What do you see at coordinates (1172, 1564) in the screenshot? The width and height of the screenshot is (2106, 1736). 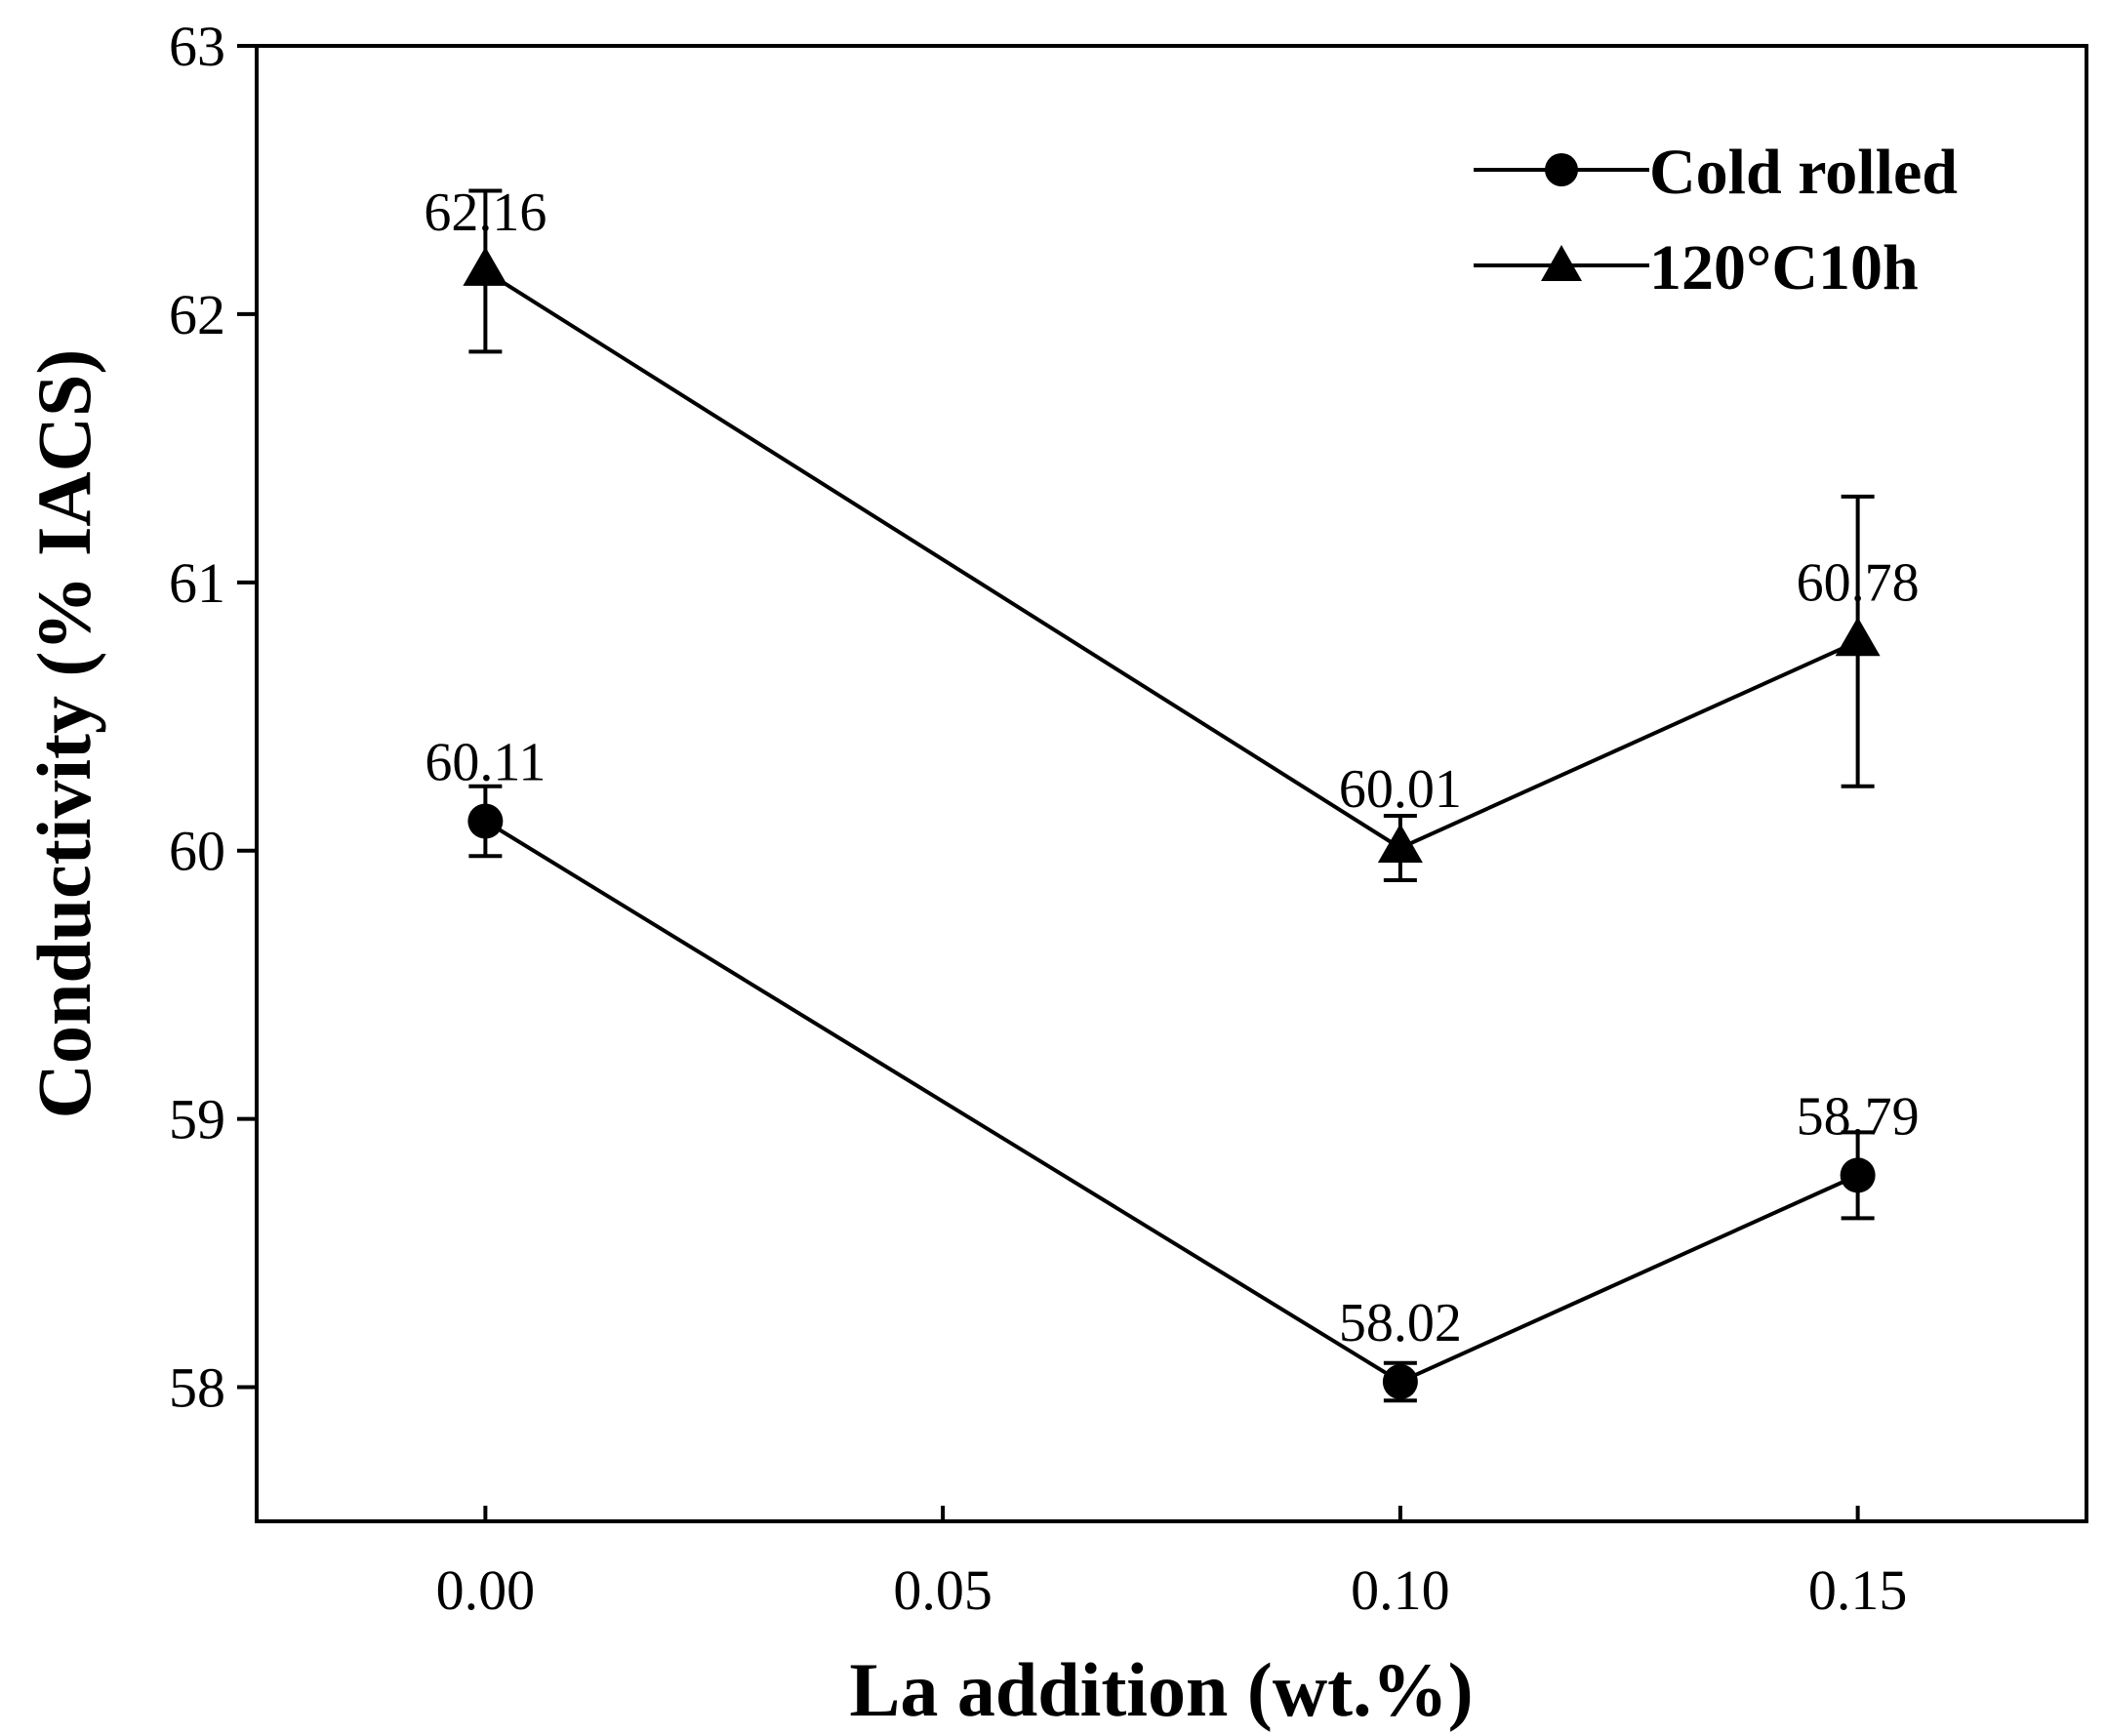 I see `x-axis: 0.00 0.05 0.10 0.15` at bounding box center [1172, 1564].